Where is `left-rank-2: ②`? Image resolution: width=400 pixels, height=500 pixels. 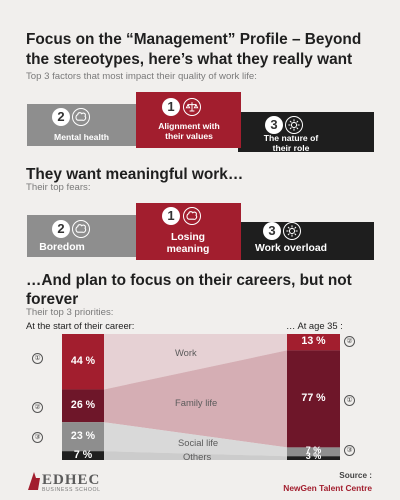
left-rank-2: ② is located at coordinates (37, 407).